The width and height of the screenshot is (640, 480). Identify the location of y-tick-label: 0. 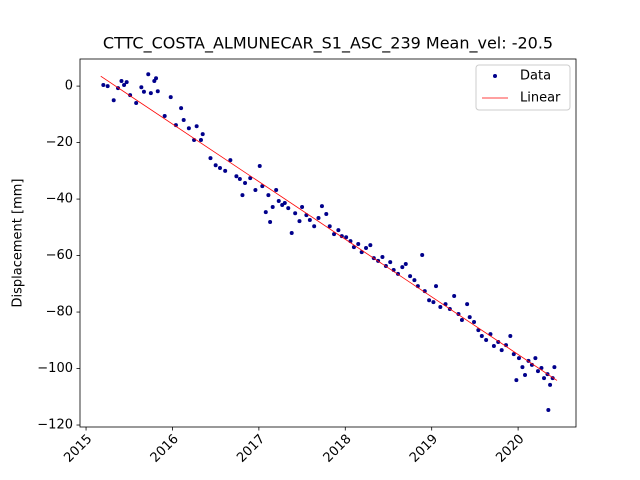
(69, 86).